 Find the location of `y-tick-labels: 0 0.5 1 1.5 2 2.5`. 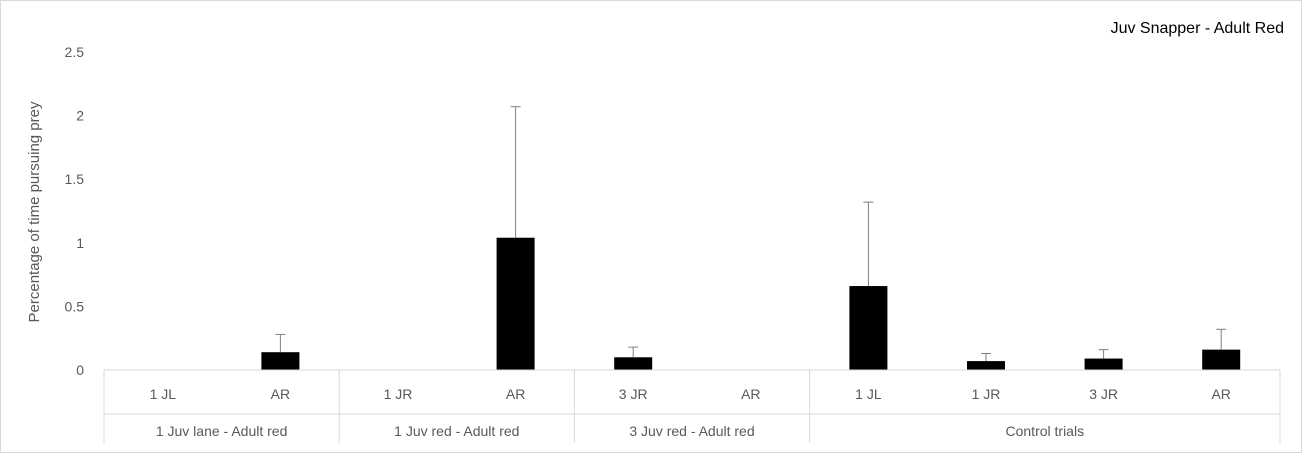

y-tick-labels: 0 0.5 1 1.5 2 2.5 is located at coordinates (75, 211).